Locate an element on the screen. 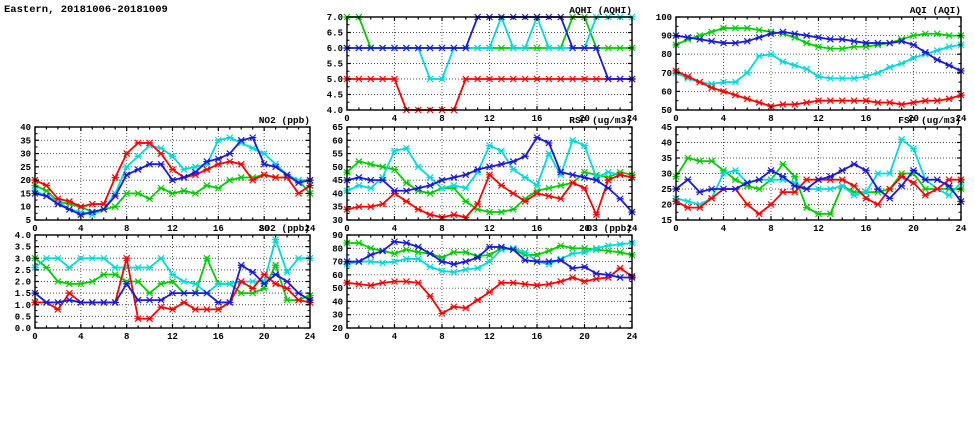 The height and width of the screenshot is (447, 975). o3-ytick-label: 40 is located at coordinates (337, 302).